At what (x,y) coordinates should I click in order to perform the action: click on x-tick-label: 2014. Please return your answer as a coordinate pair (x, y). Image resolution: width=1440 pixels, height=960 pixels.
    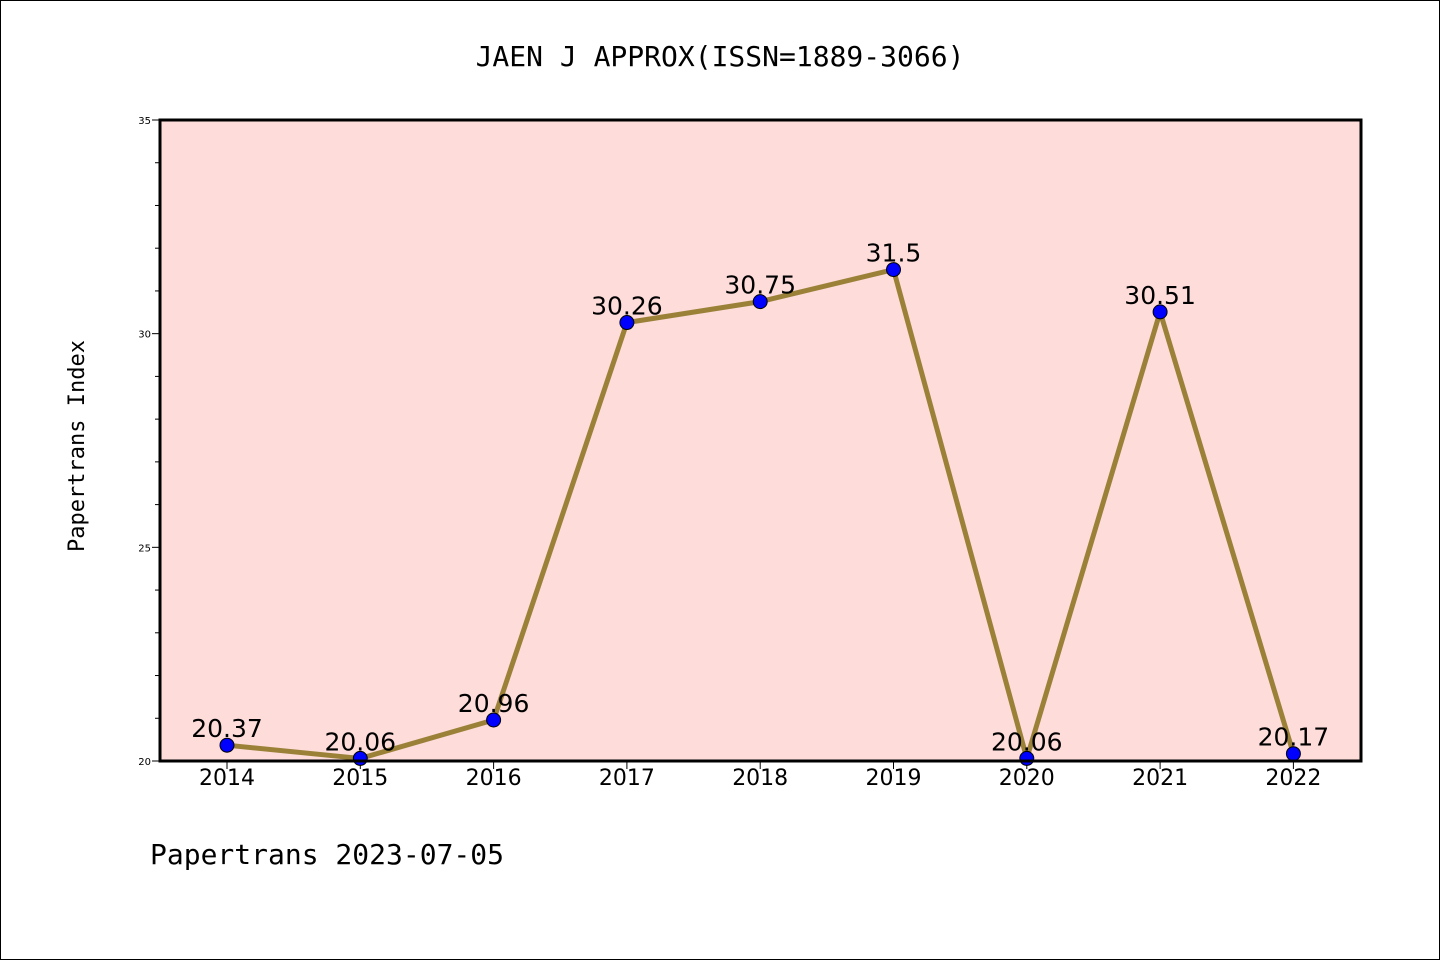
    Looking at the image, I should click on (227, 778).